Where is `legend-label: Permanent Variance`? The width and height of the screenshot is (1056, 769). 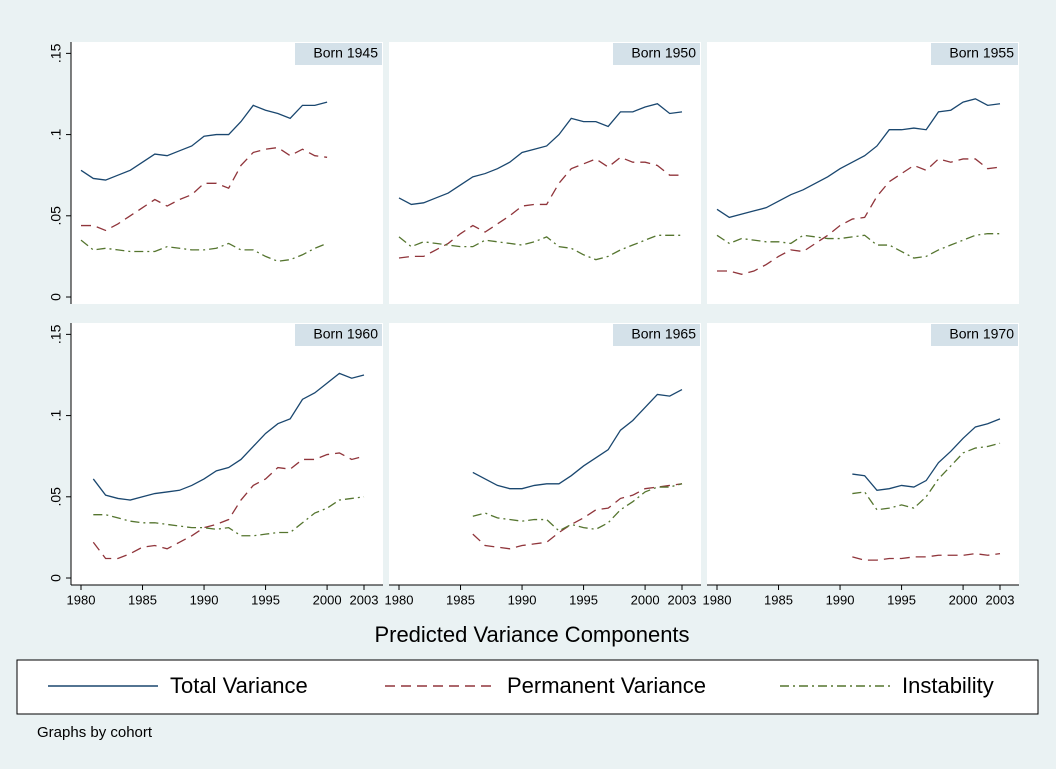
legend-label: Permanent Variance is located at coordinates (606, 685).